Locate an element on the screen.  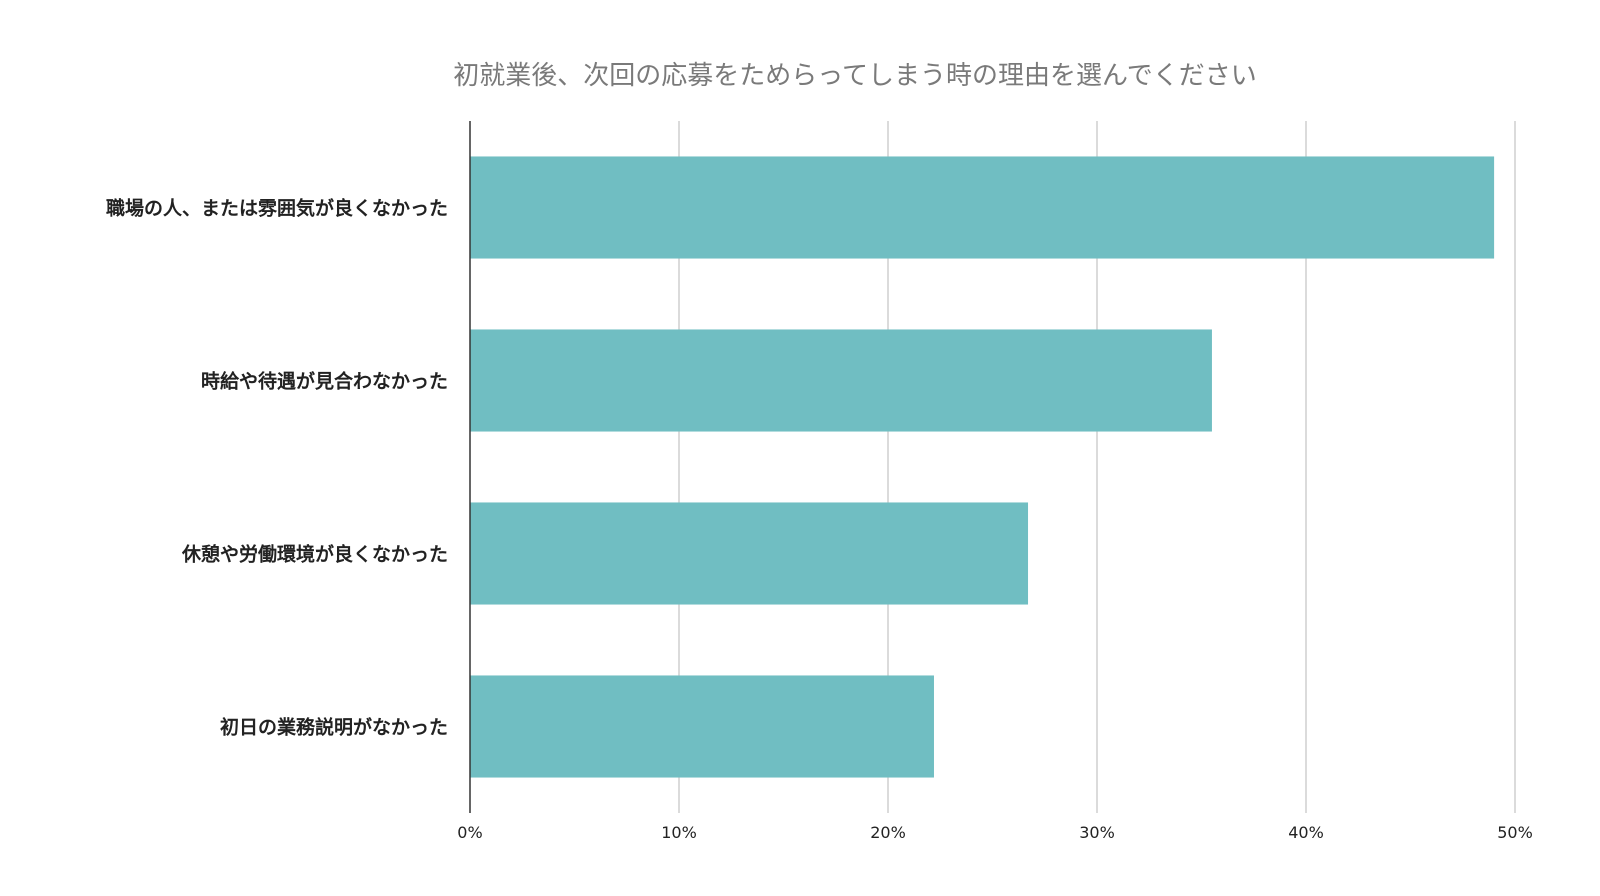
x-tick-label: 40% is located at coordinates (1306, 832).